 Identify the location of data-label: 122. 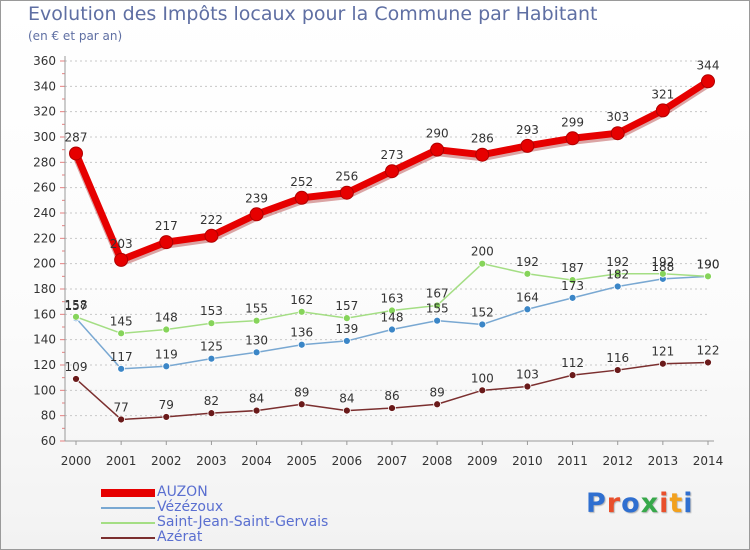
(708, 350).